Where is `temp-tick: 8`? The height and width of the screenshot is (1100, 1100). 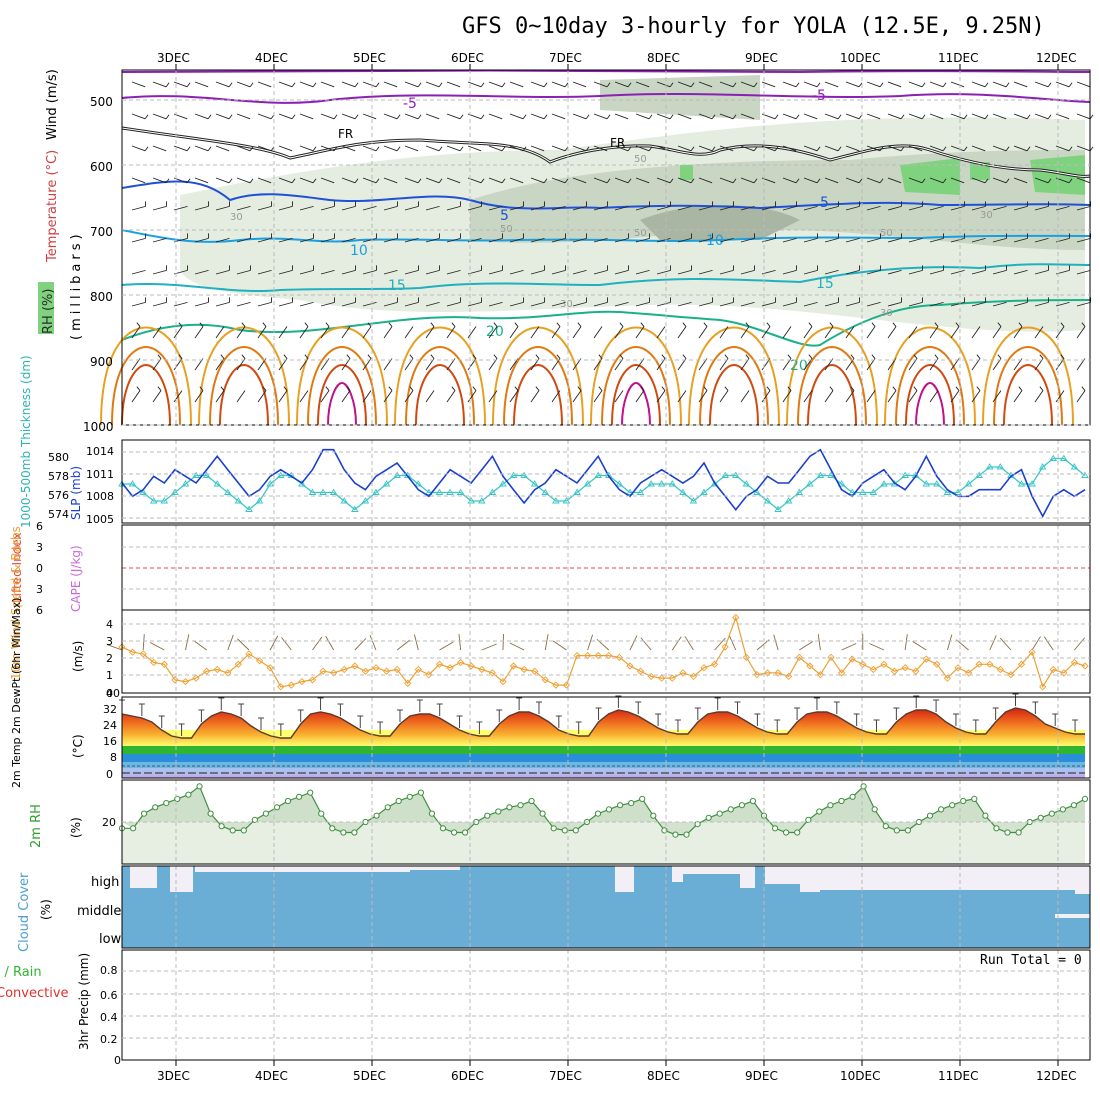
temp-tick: 8 is located at coordinates (113, 757).